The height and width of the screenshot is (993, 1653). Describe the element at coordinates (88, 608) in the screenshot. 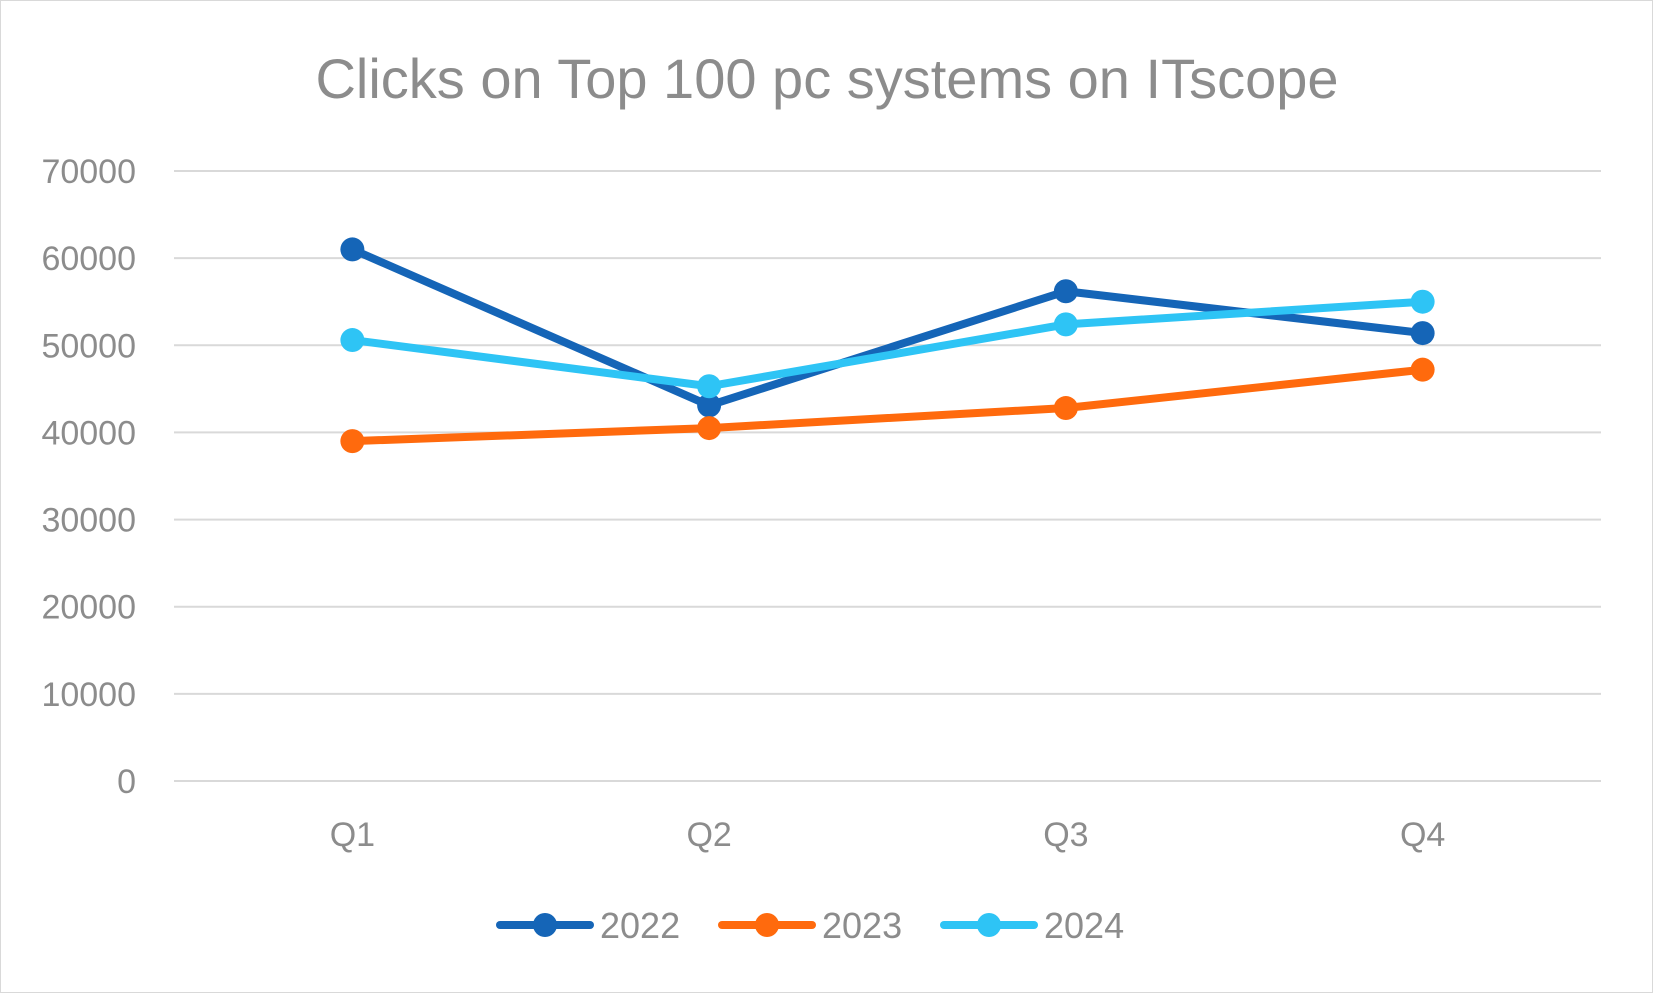

I see `y-tick-label: 20000` at that location.